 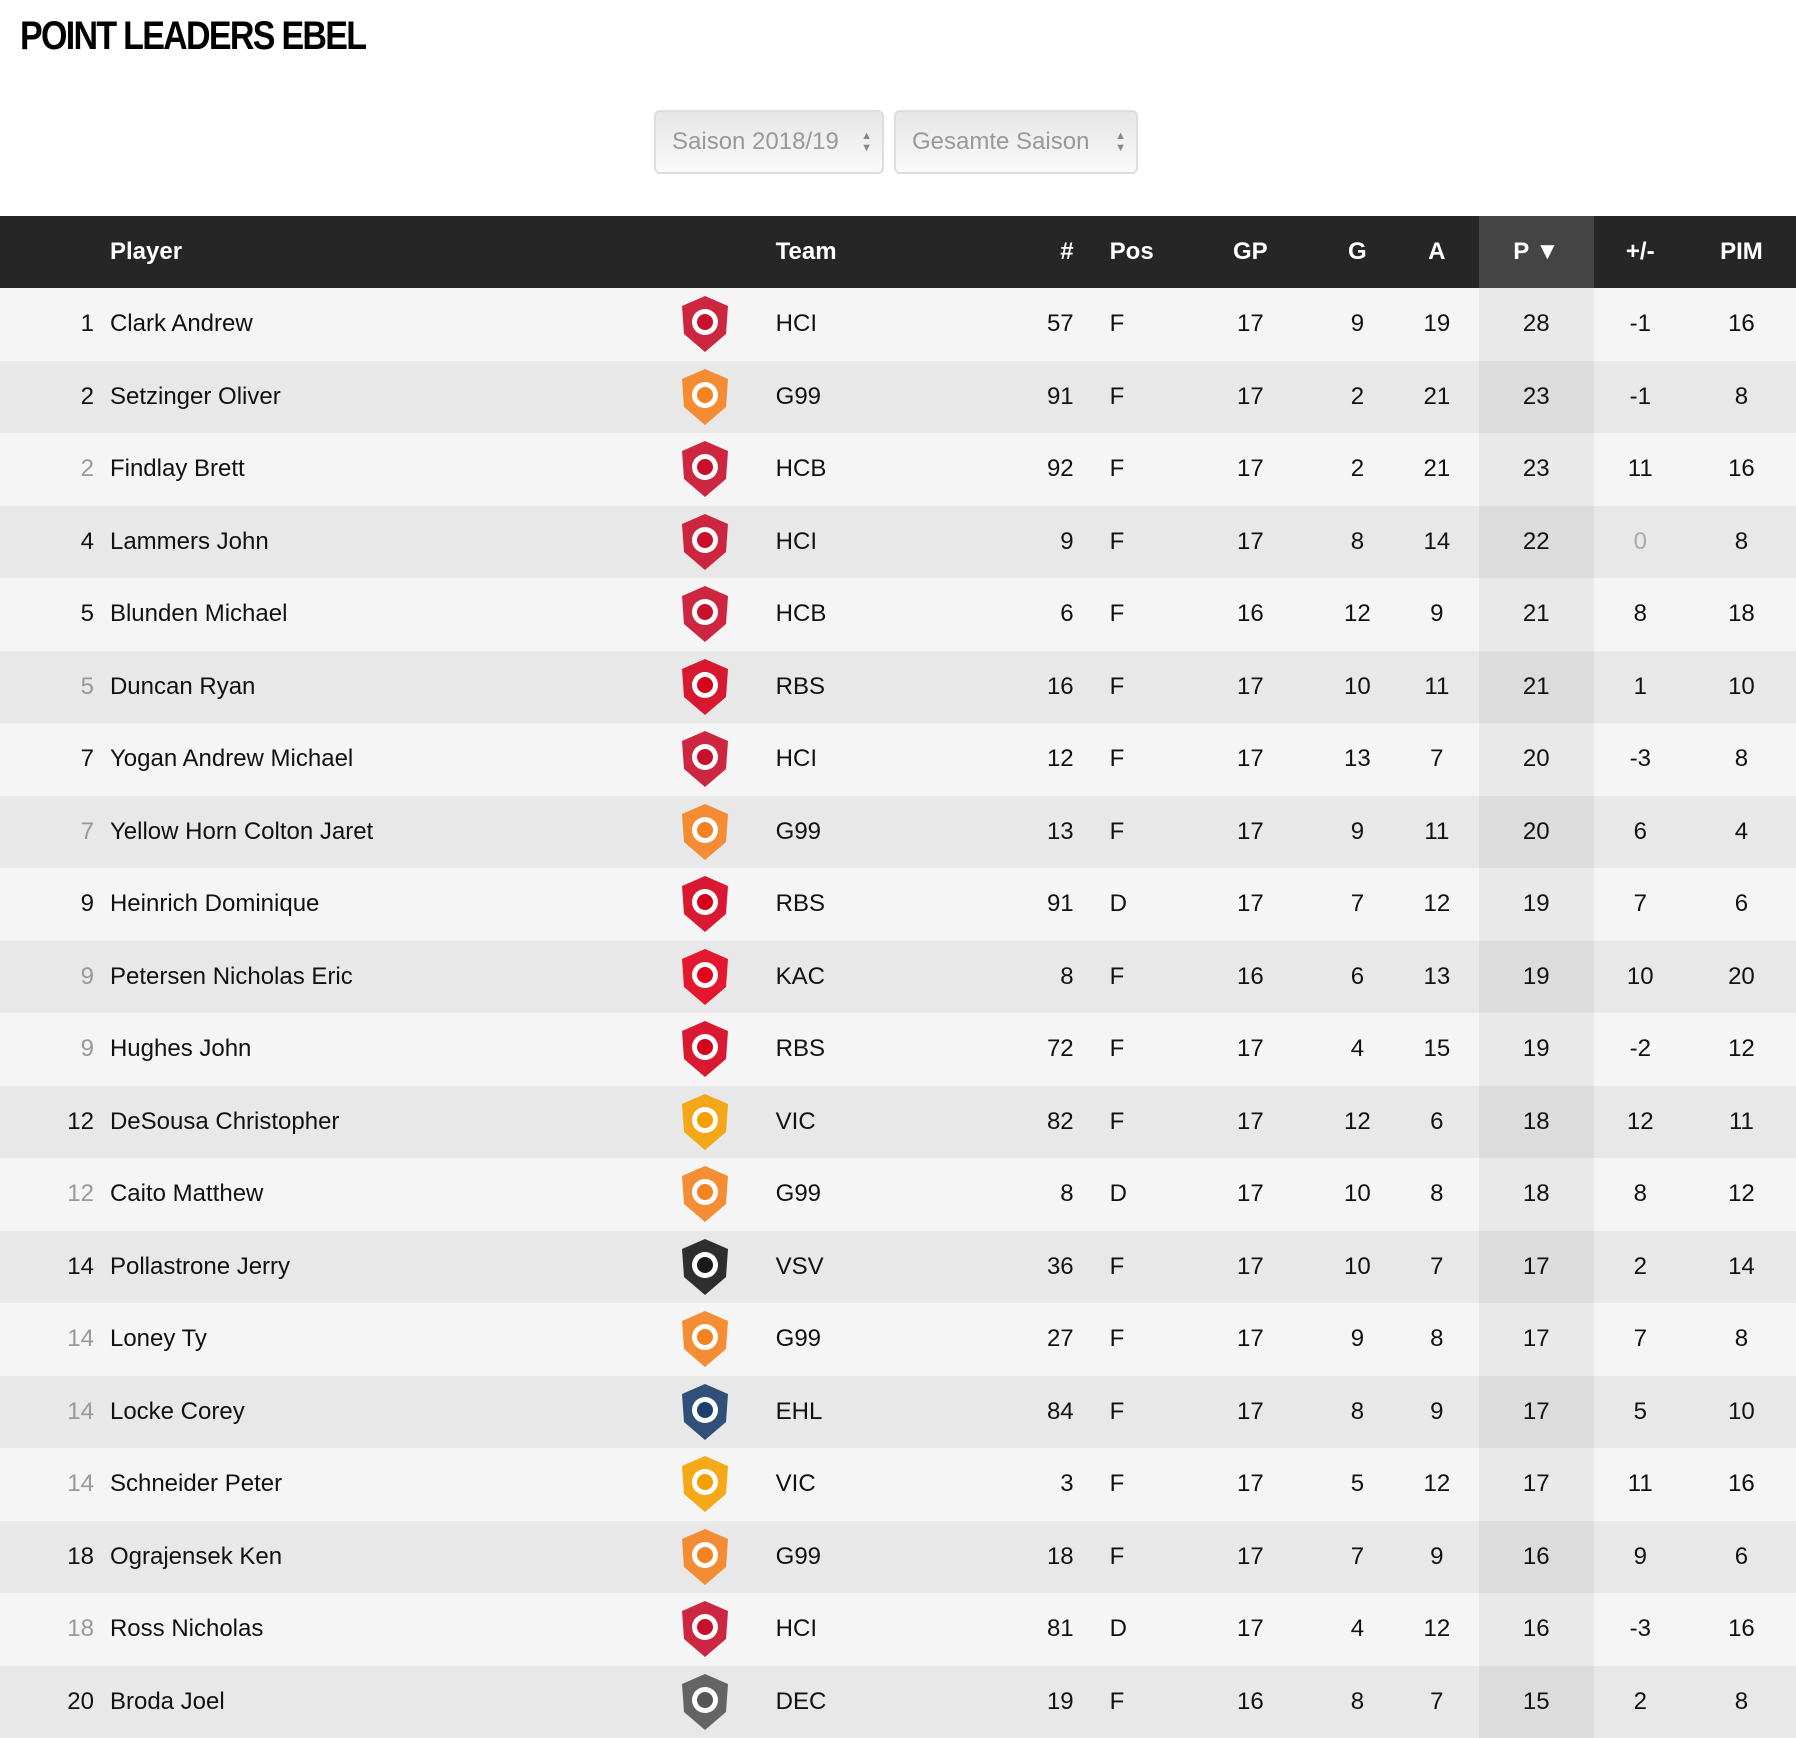 I want to click on player-name: Locke Corey, so click(x=372, y=1412).